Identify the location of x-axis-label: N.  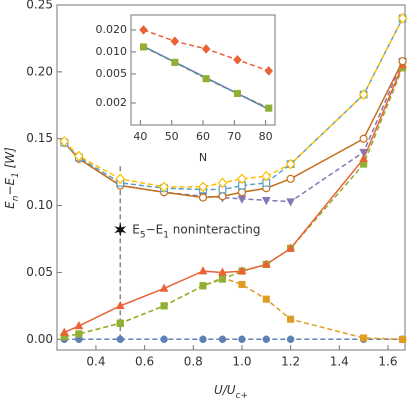
(203, 157).